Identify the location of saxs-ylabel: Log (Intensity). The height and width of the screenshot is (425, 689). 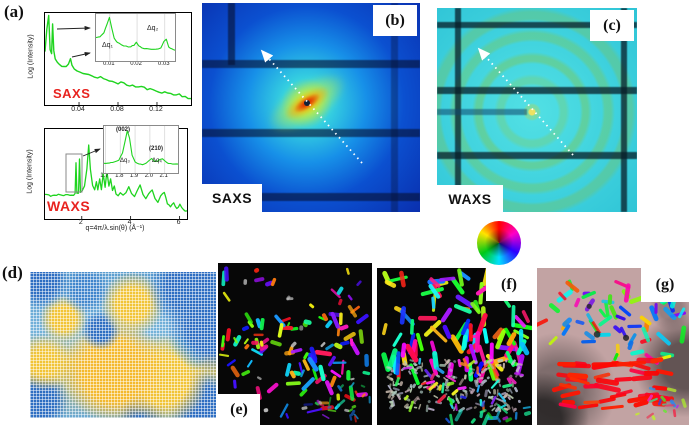
(31, 56).